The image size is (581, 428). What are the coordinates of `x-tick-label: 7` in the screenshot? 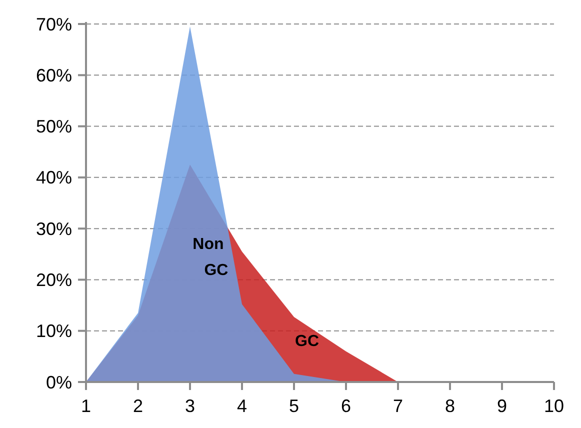 It's located at (398, 406).